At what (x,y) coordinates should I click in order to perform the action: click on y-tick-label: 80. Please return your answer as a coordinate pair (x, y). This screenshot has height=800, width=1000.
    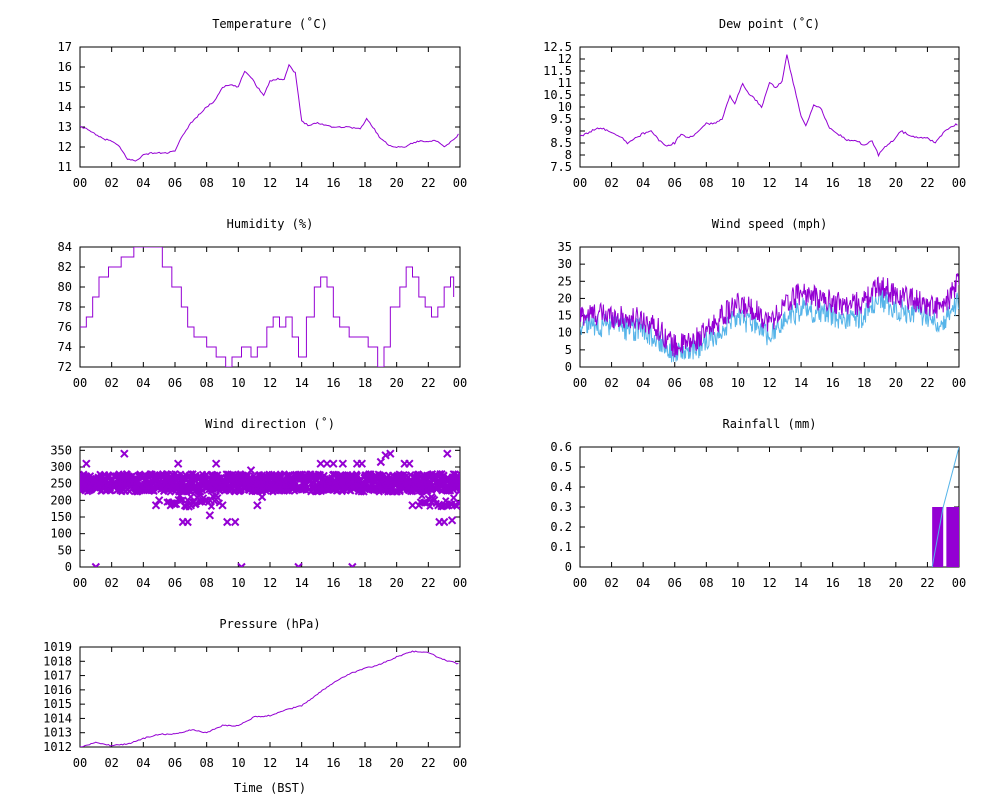
    Looking at the image, I should click on (65, 287).